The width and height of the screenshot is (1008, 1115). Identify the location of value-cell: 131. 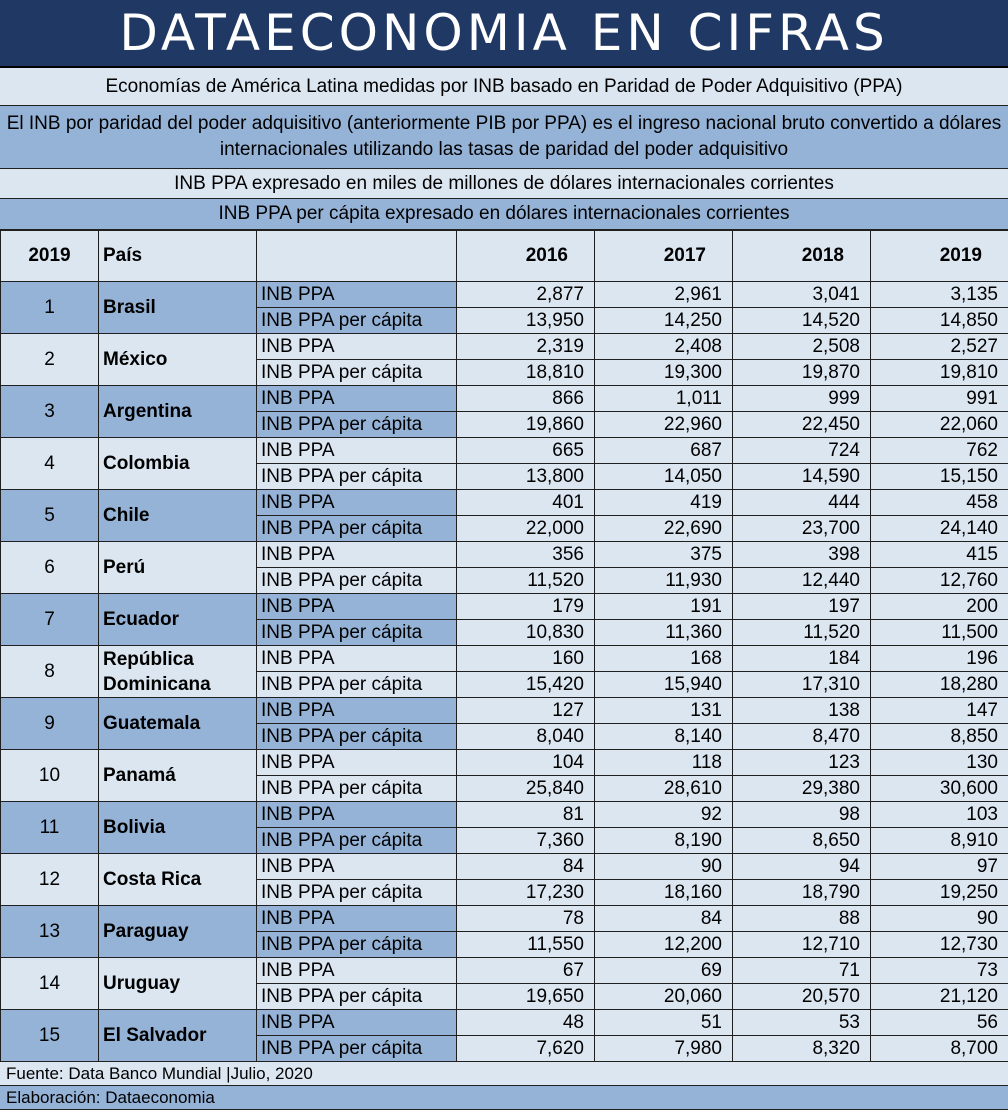
(663, 710).